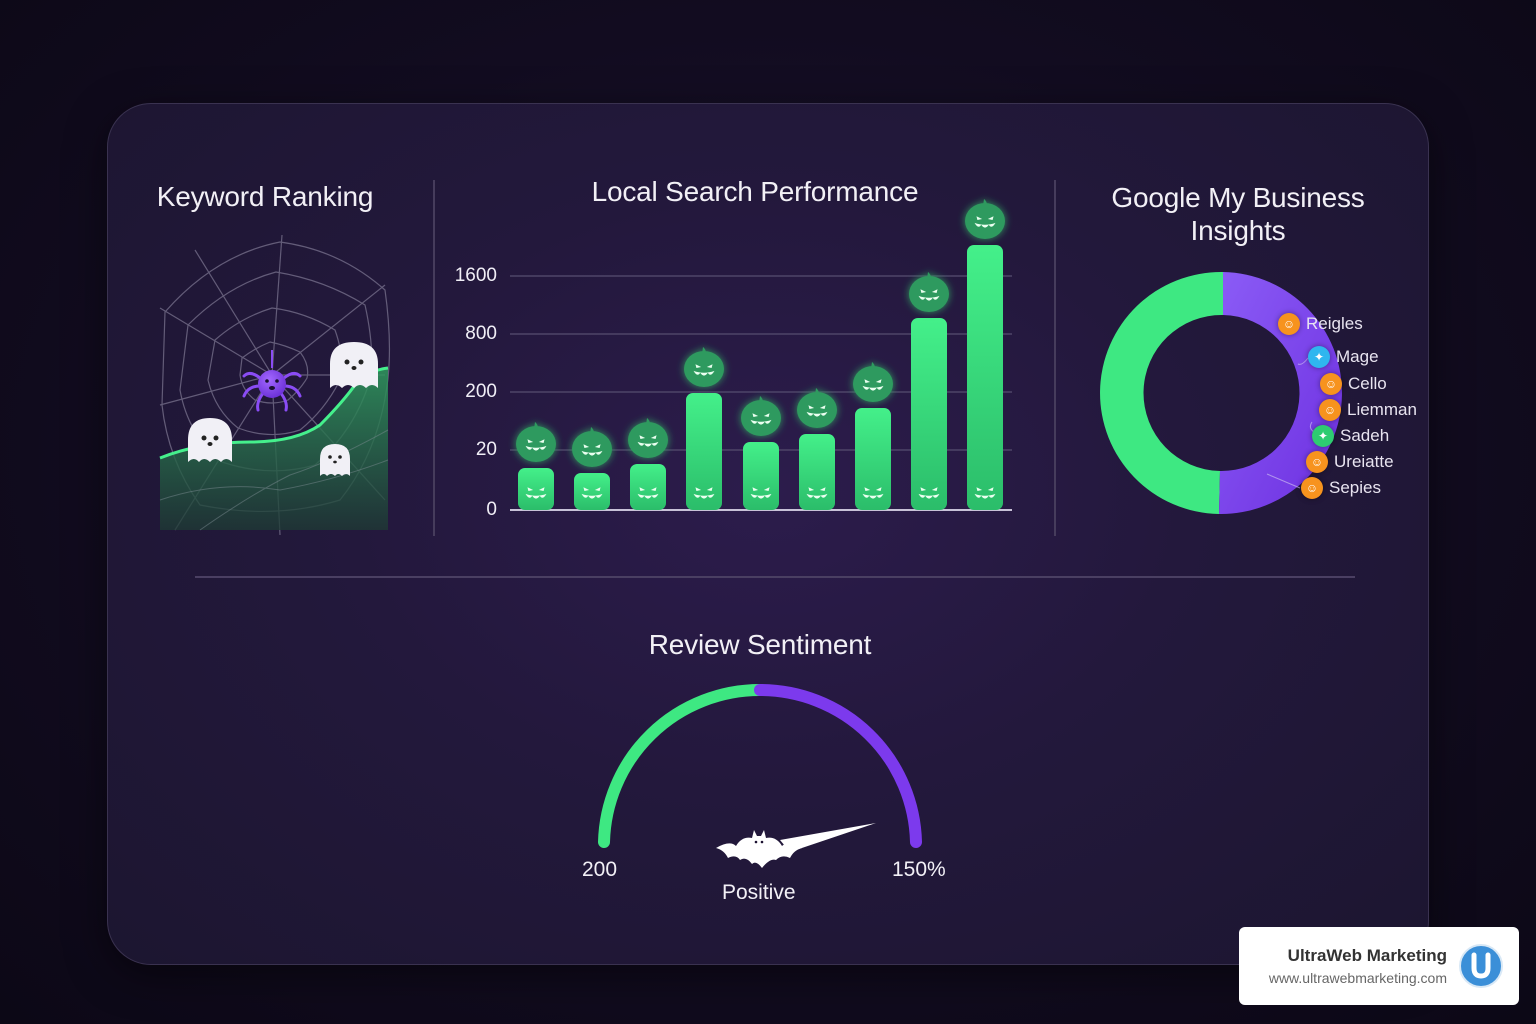 The image size is (1536, 1024). What do you see at coordinates (481, 333) in the screenshot?
I see `y-tick-label: 800` at bounding box center [481, 333].